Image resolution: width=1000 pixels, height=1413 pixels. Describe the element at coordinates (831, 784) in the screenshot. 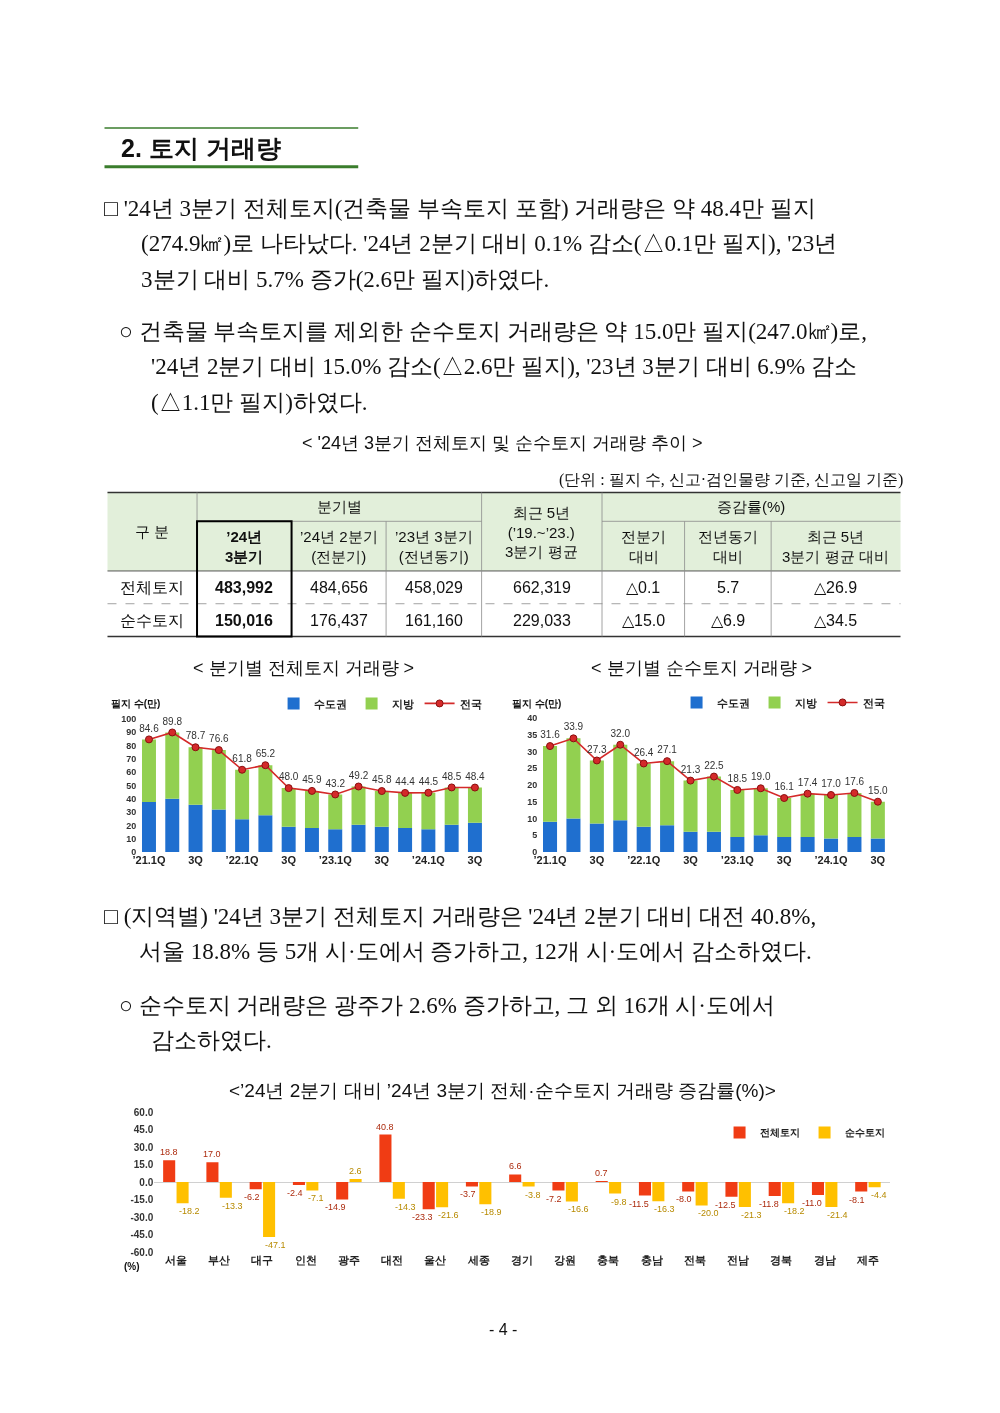

I see `data-label: 17.0` at that location.